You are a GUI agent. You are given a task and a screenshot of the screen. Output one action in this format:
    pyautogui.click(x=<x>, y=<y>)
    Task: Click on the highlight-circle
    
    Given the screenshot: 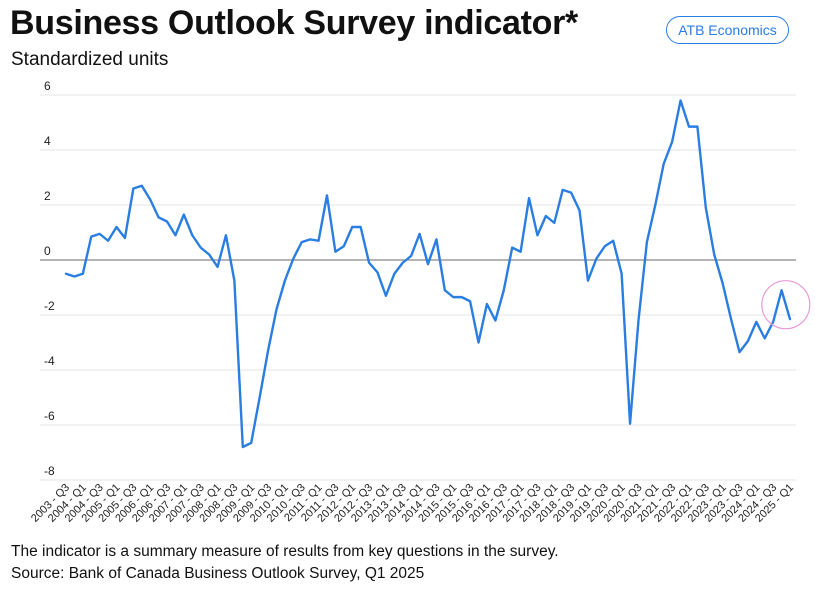 What is the action you would take?
    pyautogui.click(x=786, y=305)
    